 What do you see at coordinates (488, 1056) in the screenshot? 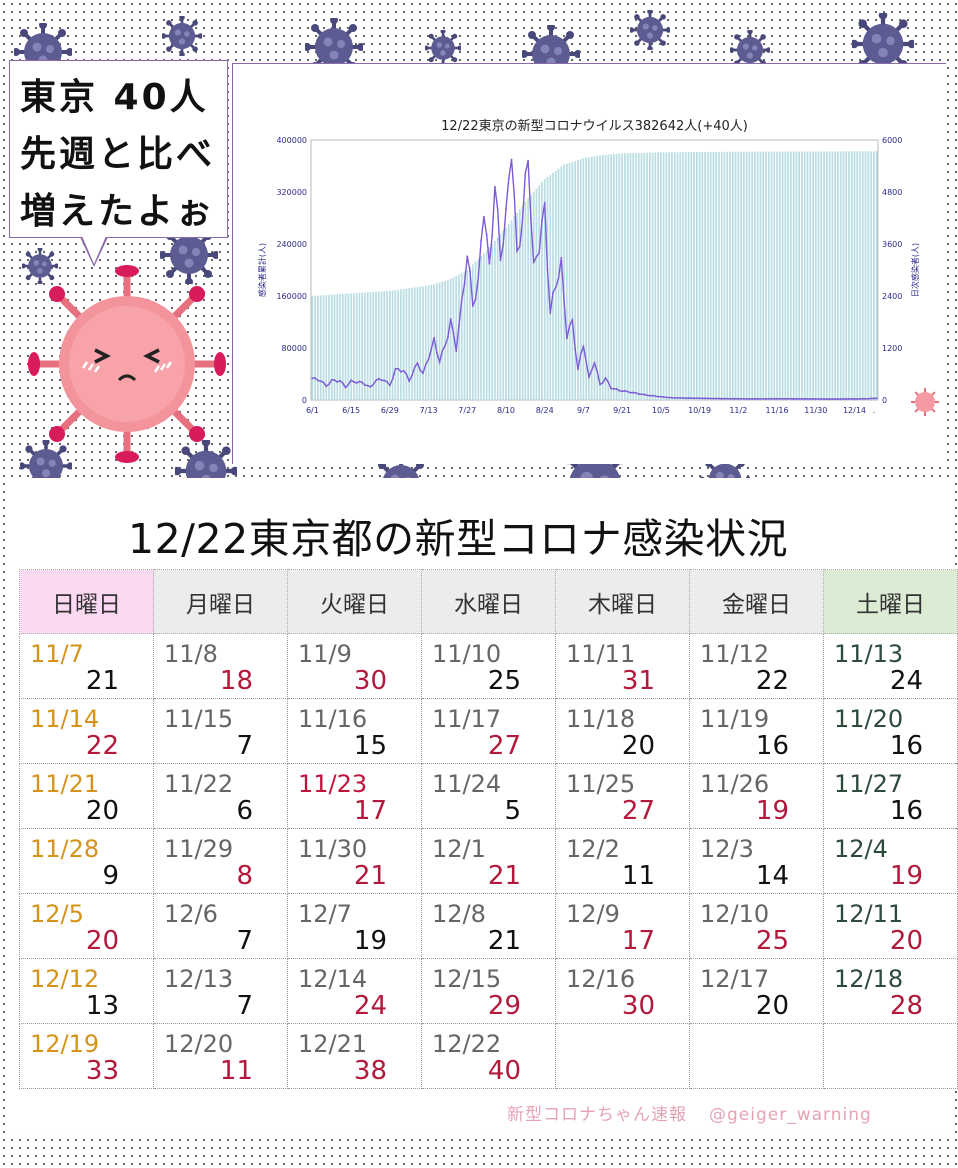
I see `calendar-cell: 12/22 40` at bounding box center [488, 1056].